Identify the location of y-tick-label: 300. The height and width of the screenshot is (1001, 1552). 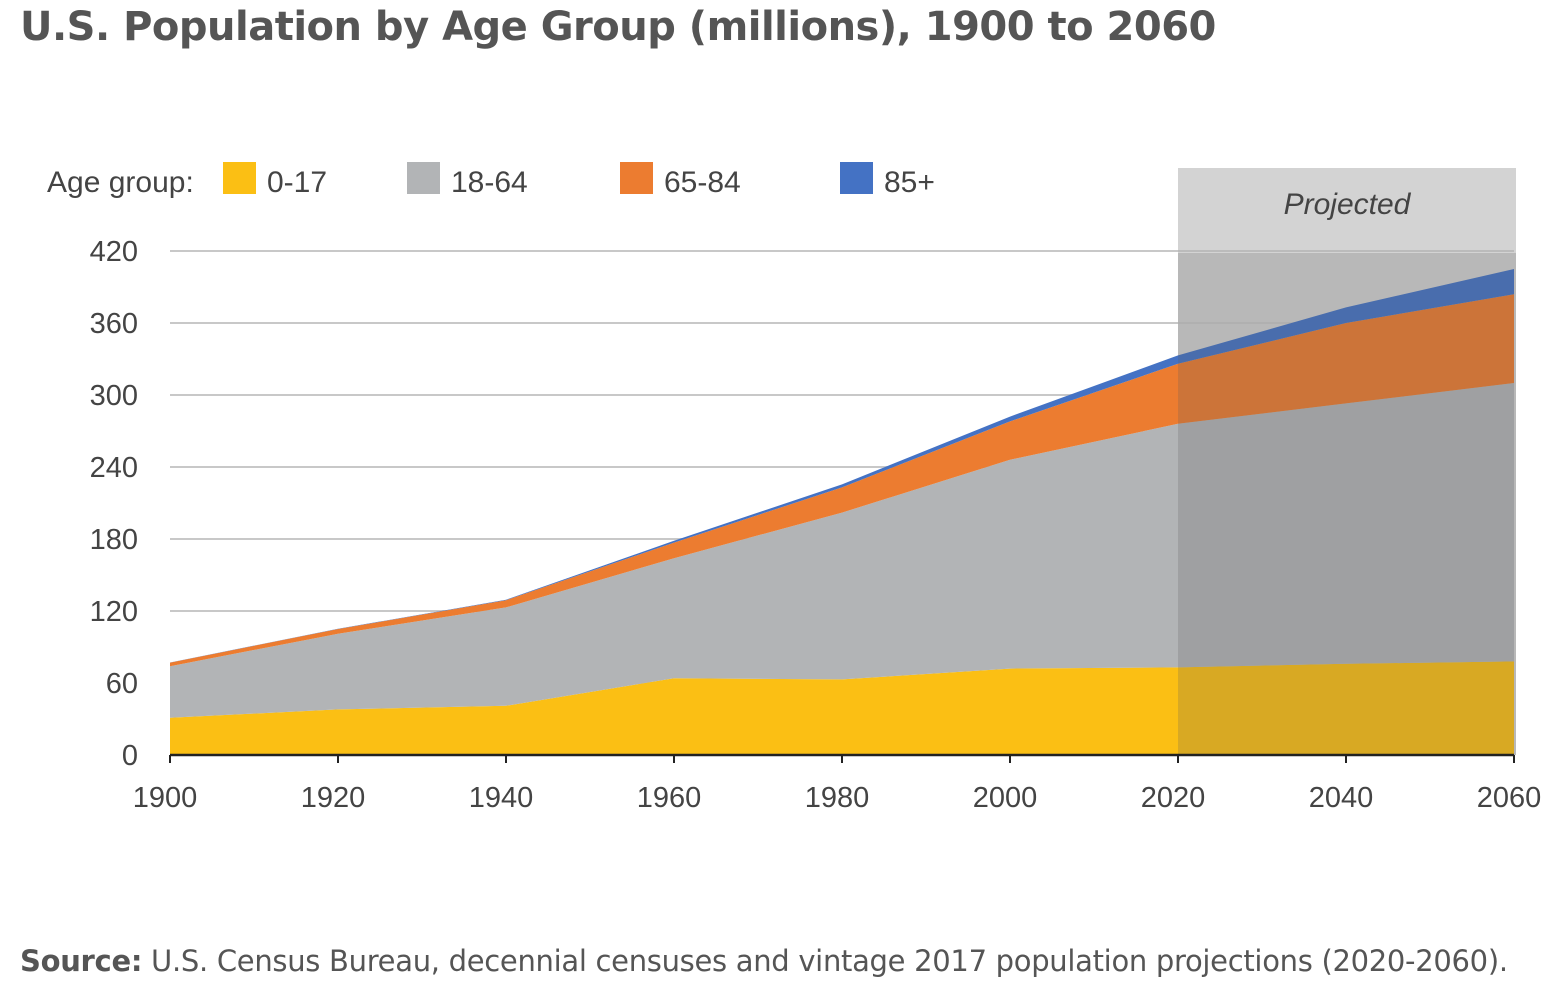
(114, 396).